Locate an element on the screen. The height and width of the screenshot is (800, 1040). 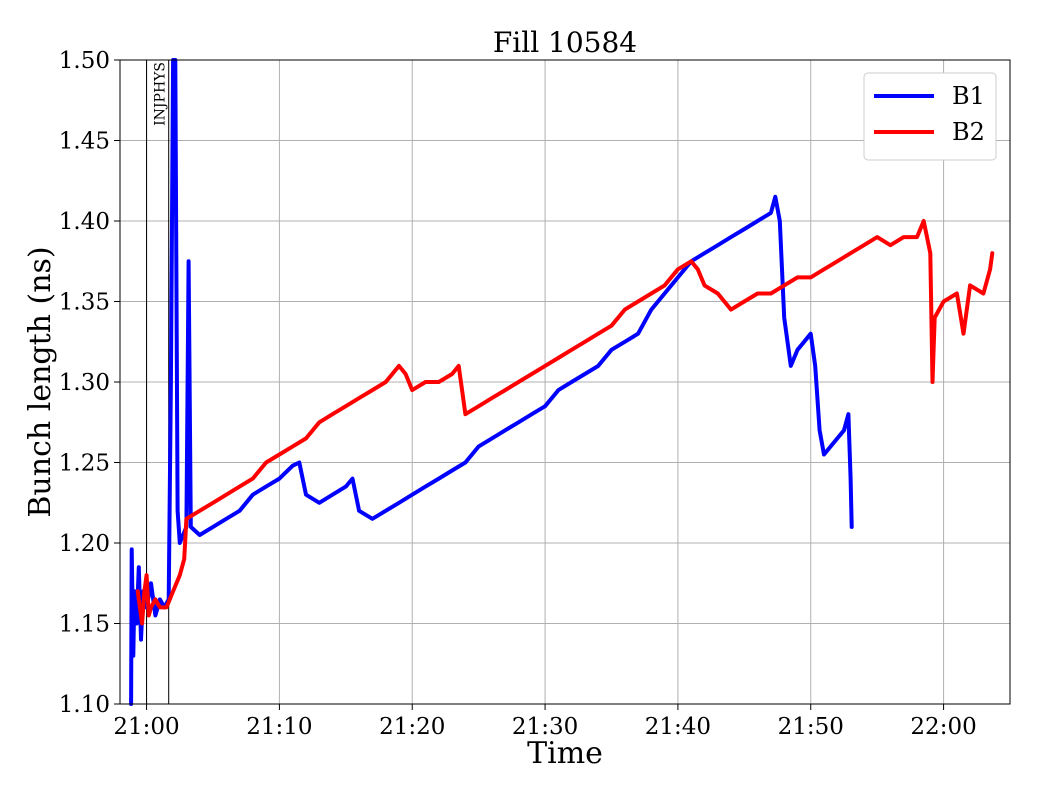
x-tick-label: 21:50 is located at coordinates (811, 727).